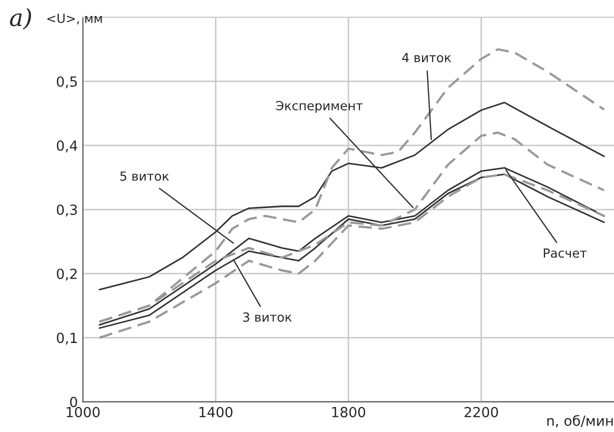 This screenshot has height=432, width=614. What do you see at coordinates (66, 210) in the screenshot?
I see `y-tick-label: 0,3` at bounding box center [66, 210].